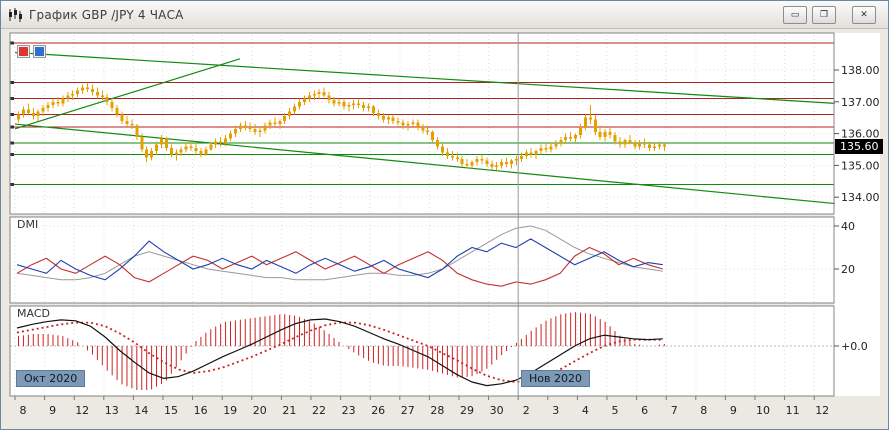 The height and width of the screenshot is (430, 889). I want to click on current-price-badge: 135.60, so click(859, 146).